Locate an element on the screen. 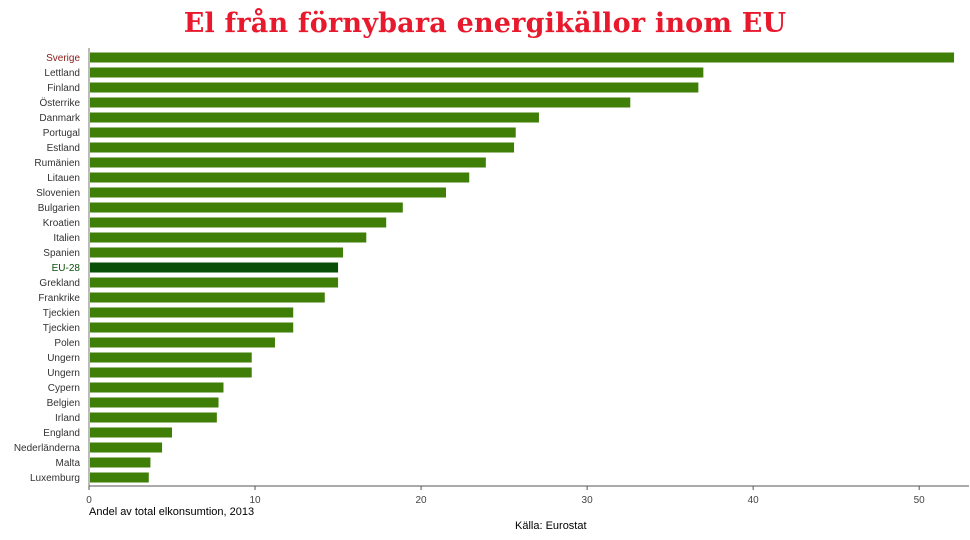  category-label-29: Luxemburg is located at coordinates (55, 478).